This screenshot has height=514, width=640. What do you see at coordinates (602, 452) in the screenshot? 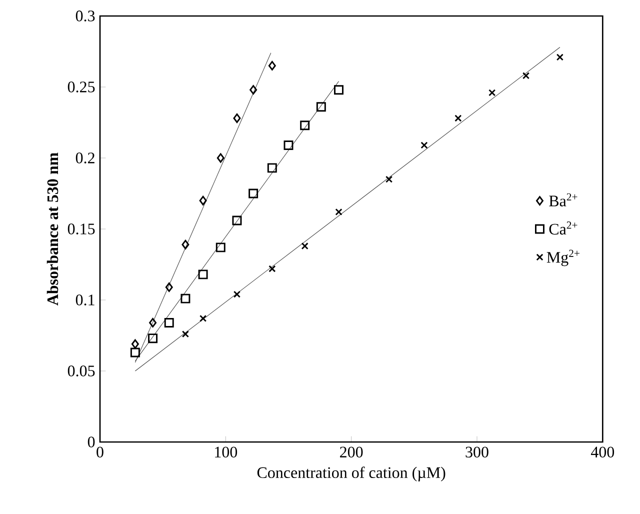
I see `x-tick-label: 400` at bounding box center [602, 452].